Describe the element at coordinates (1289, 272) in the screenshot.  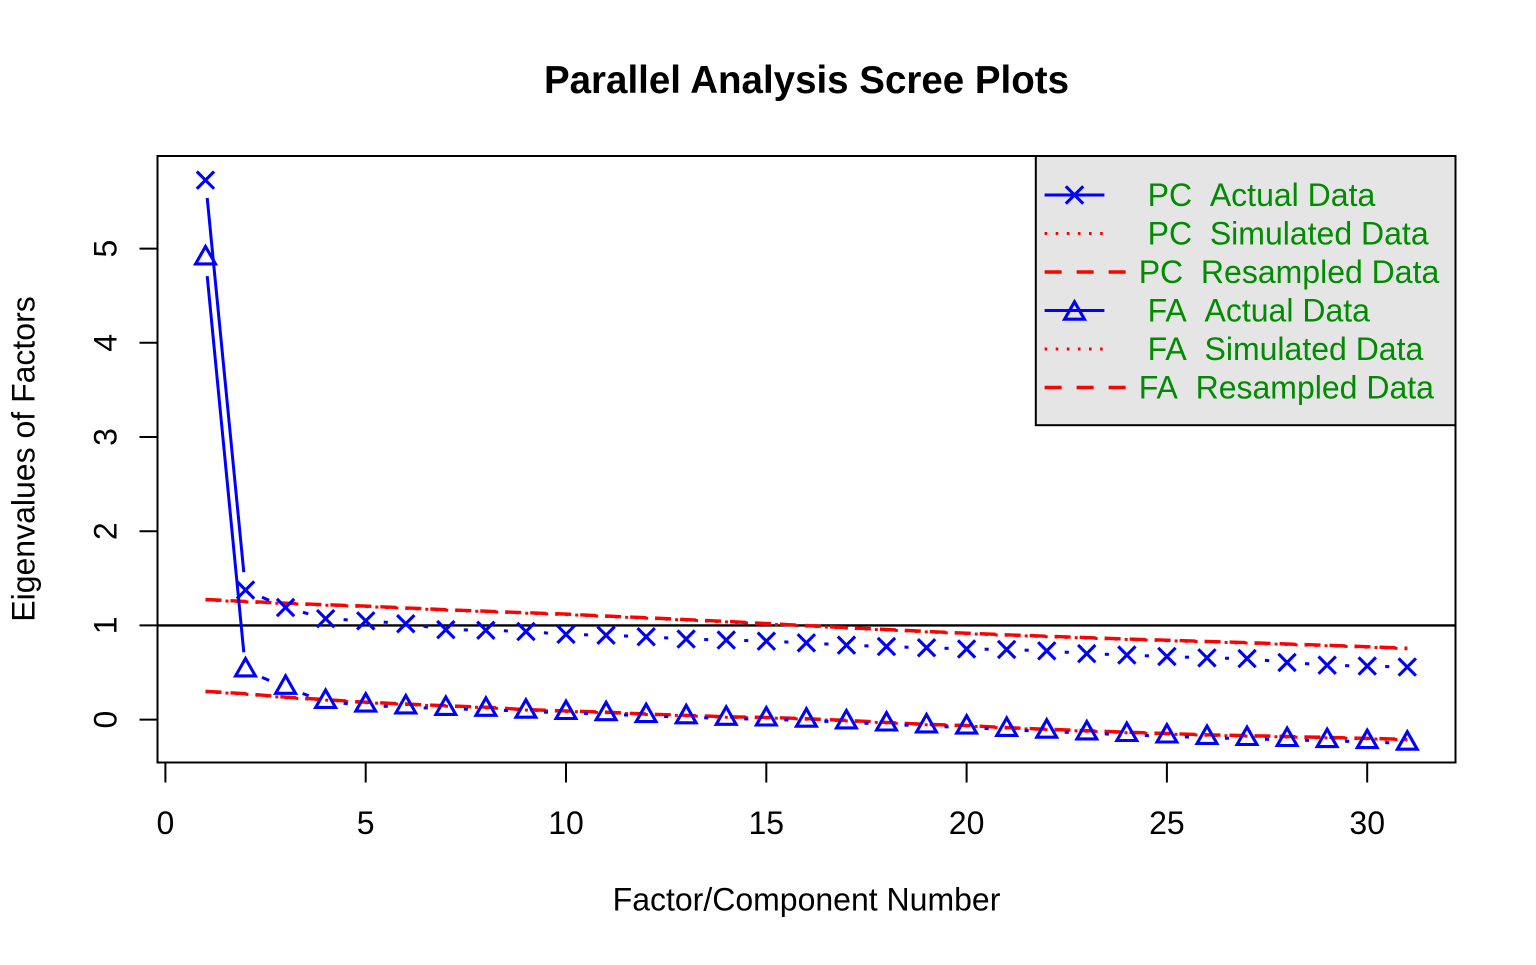
I see `svg-text: PC Resampled Data` at that location.